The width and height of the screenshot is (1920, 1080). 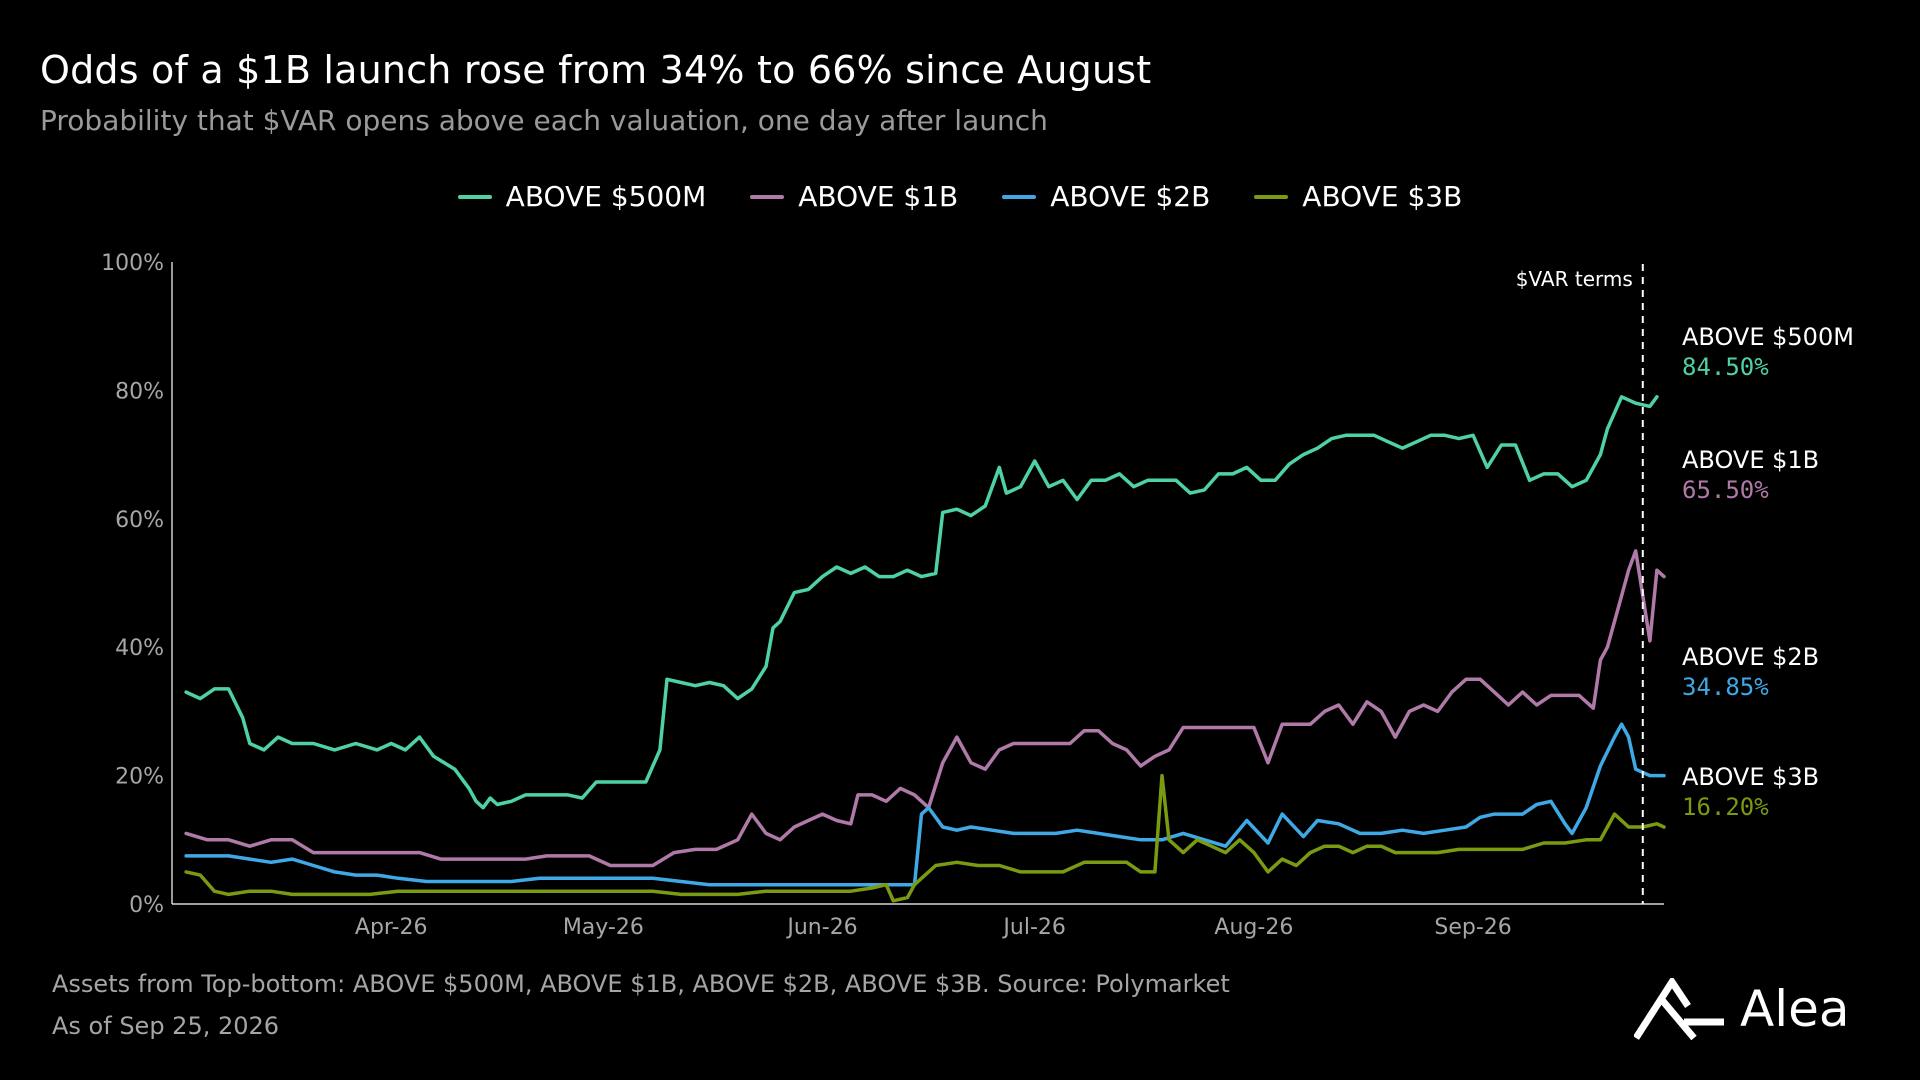 I want to click on y-tick-label: 0%, so click(x=146, y=905).